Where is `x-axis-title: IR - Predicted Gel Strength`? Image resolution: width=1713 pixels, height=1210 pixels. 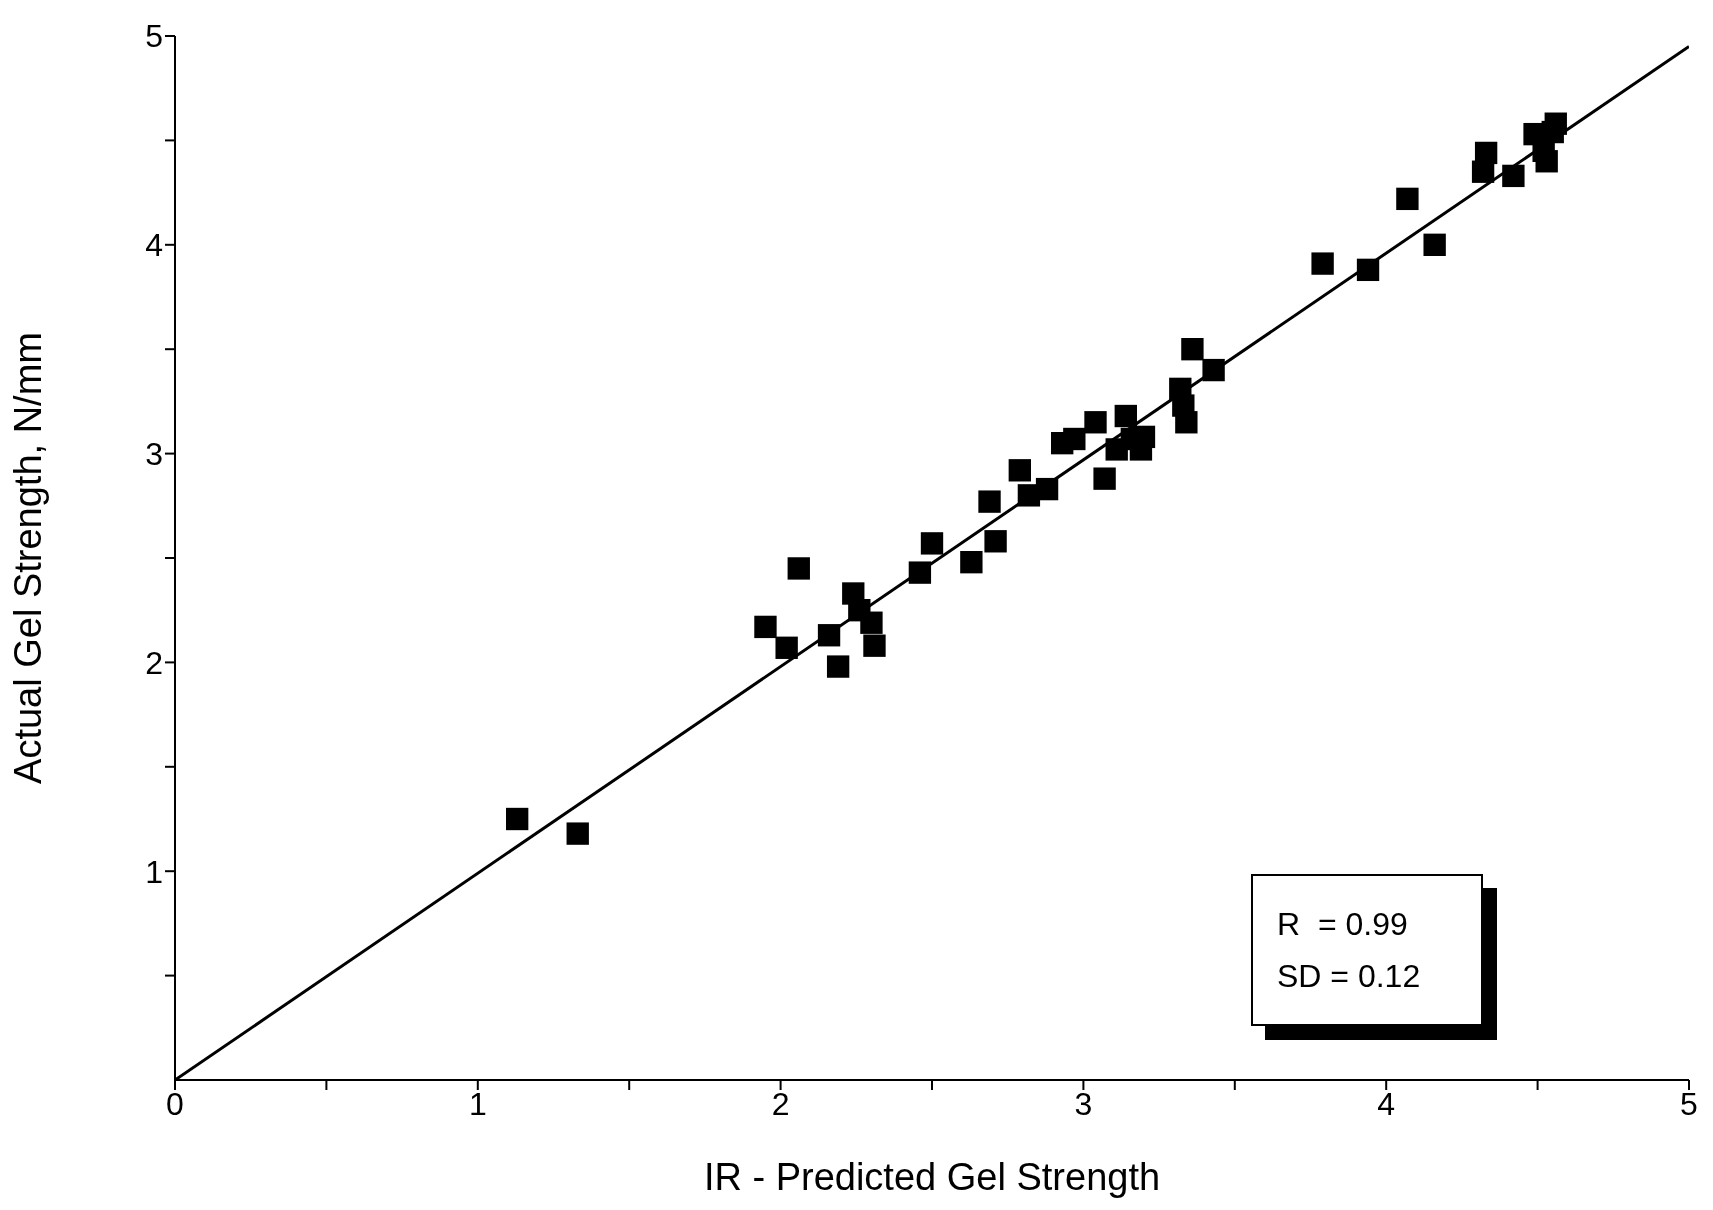 x-axis-title: IR - Predicted Gel Strength is located at coordinates (932, 1177).